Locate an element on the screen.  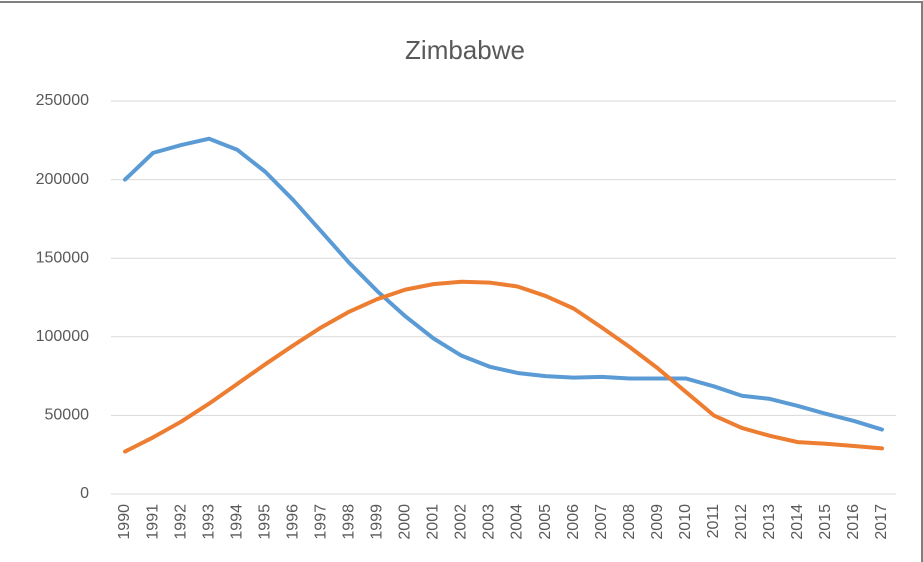
x-tick-label: 1997 is located at coordinates (320, 522).